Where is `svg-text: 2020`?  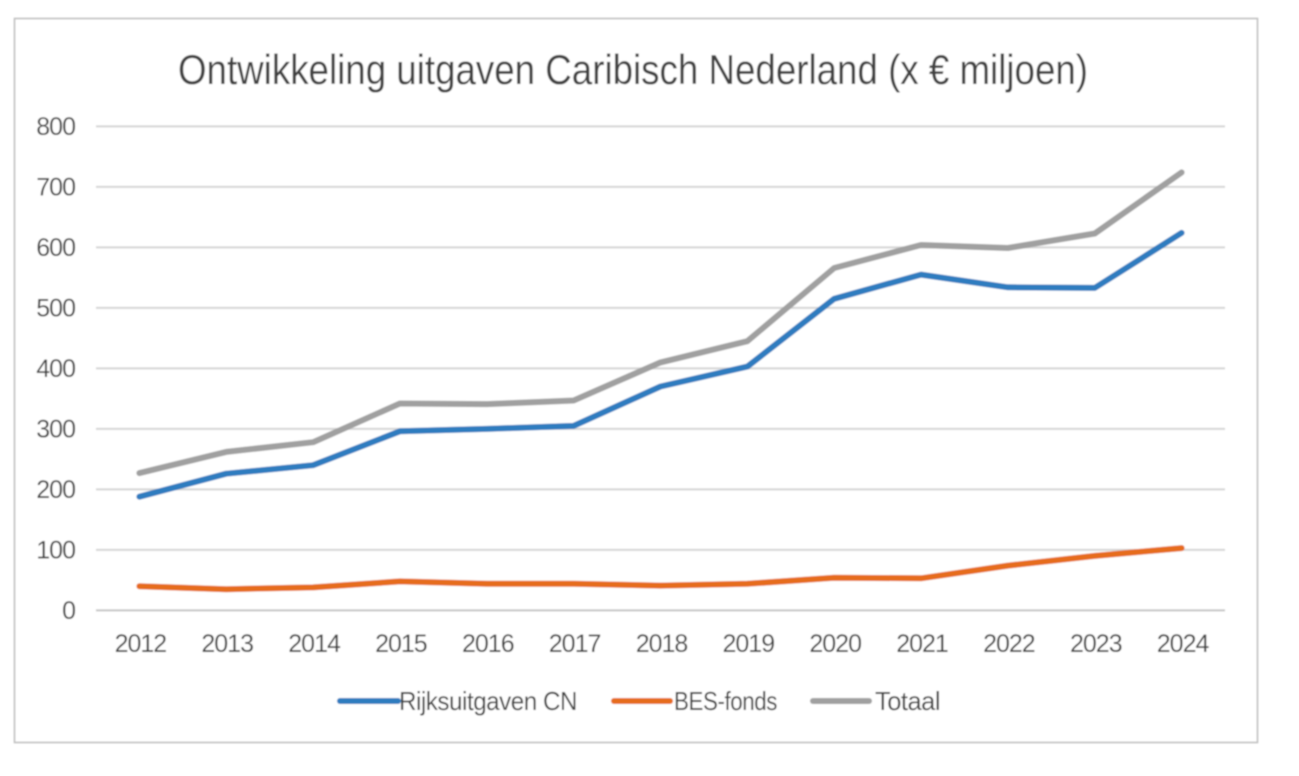 svg-text: 2020 is located at coordinates (835, 644).